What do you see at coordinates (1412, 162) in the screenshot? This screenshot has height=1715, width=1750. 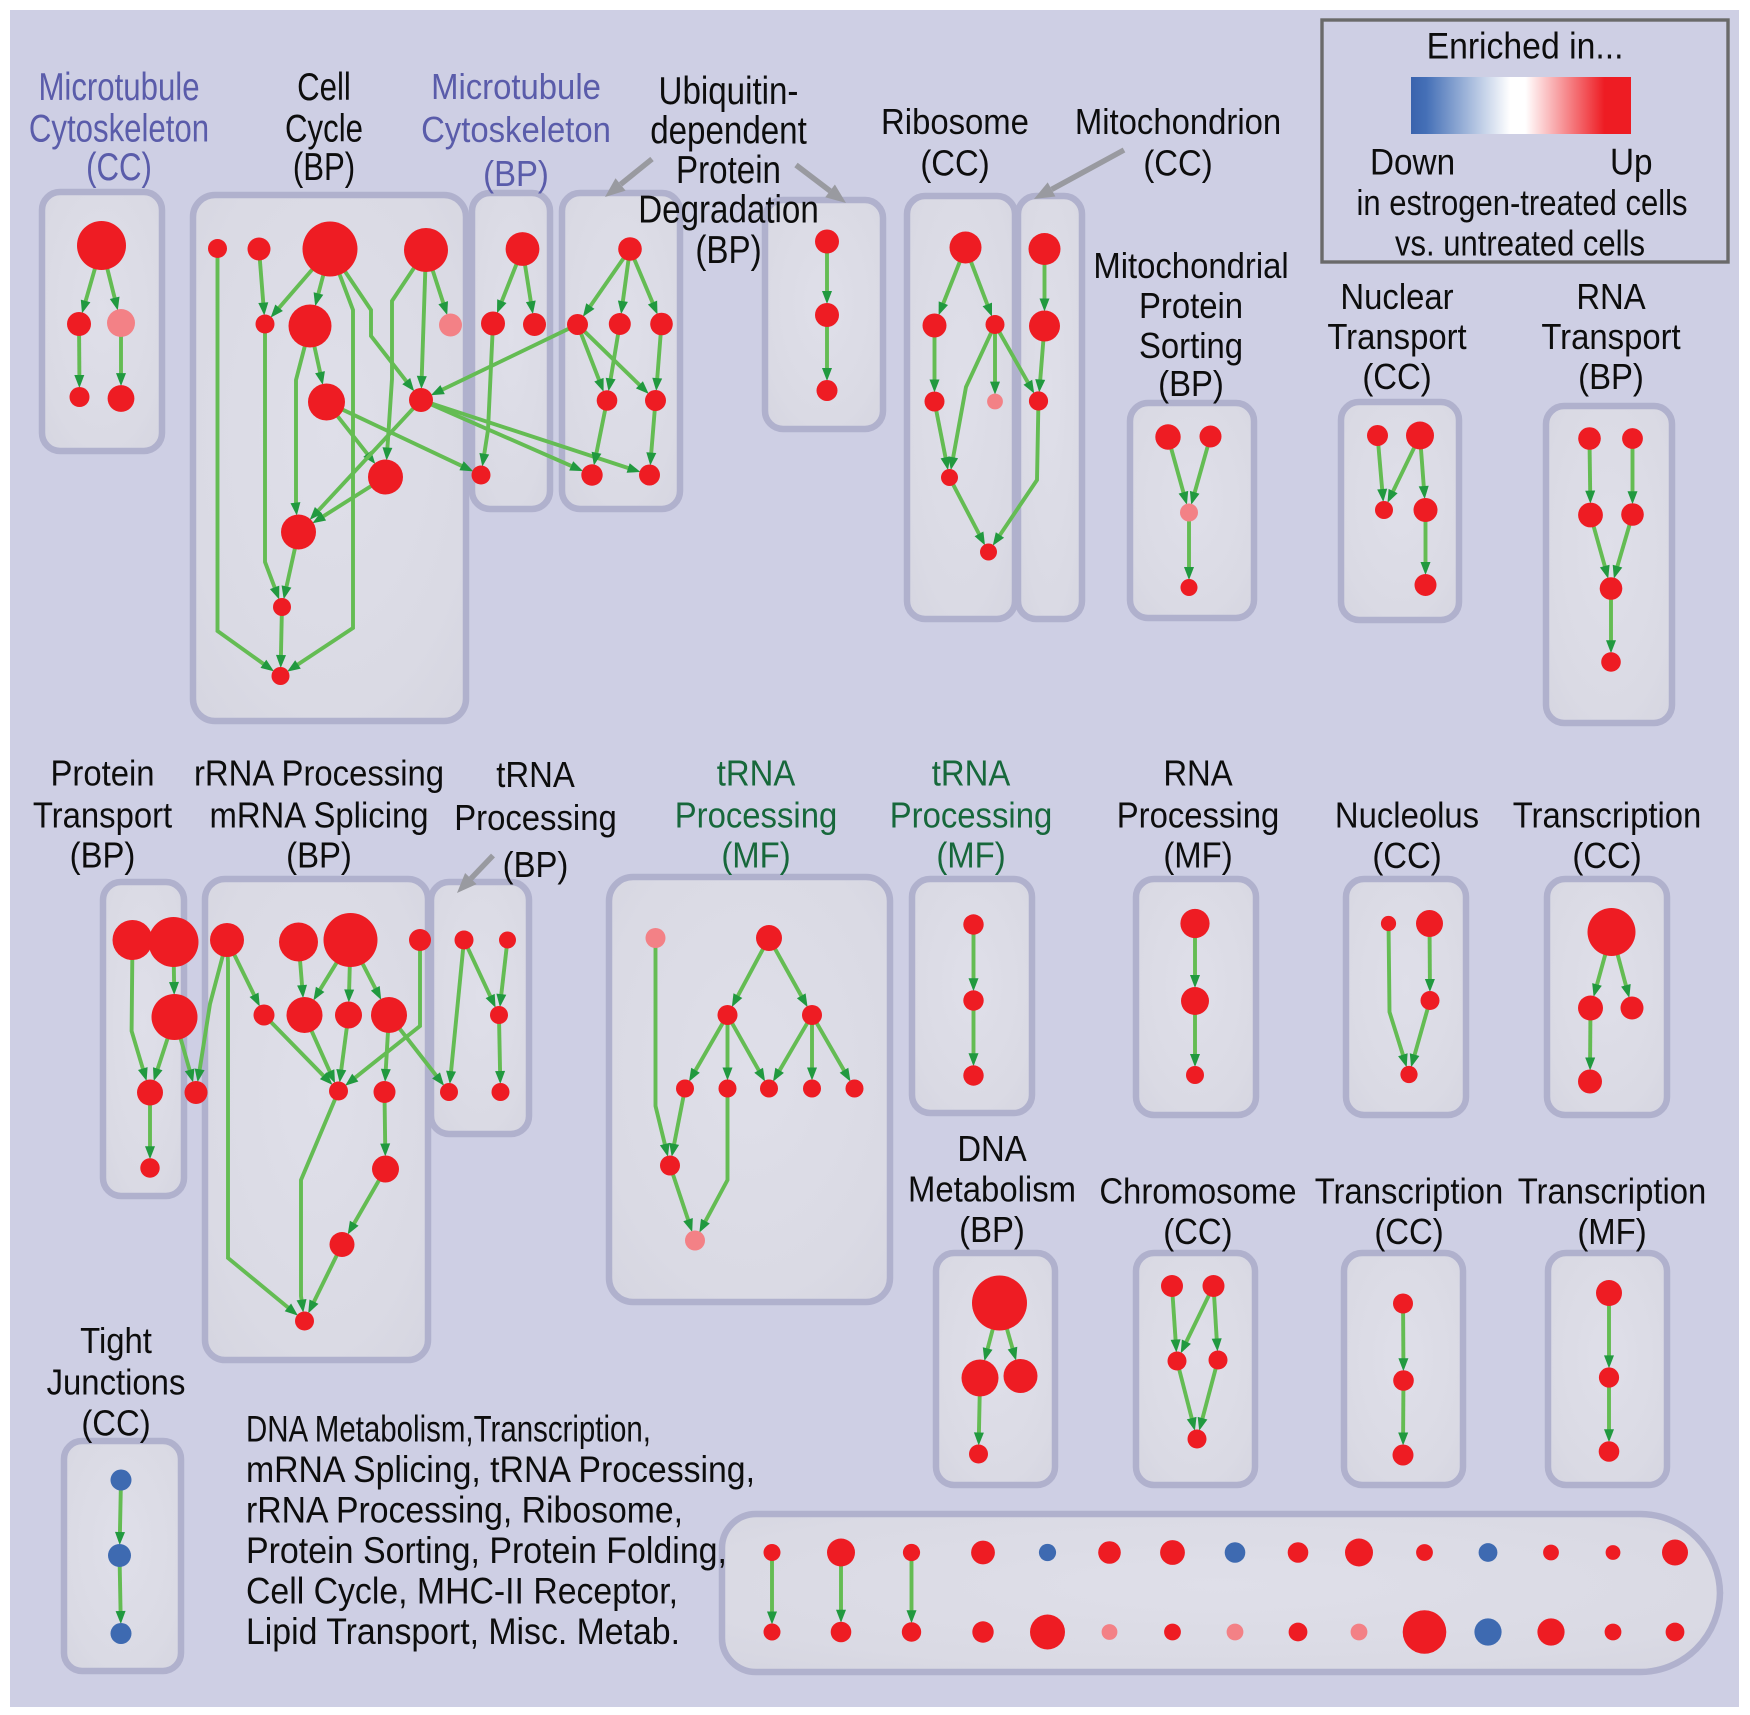 I see `svg-text: Down` at bounding box center [1412, 162].